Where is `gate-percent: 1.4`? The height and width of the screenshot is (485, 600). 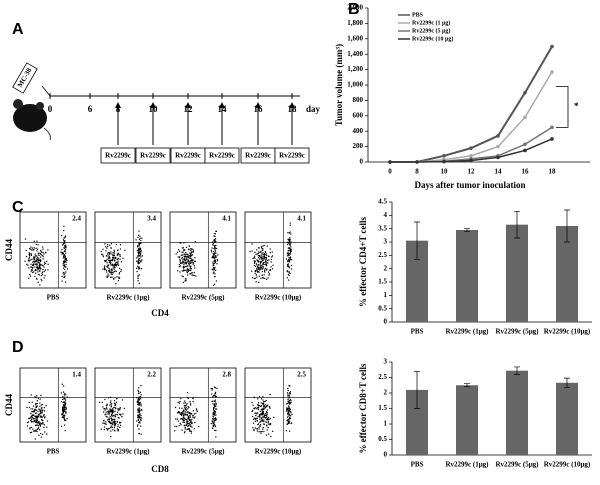 gate-percent: 1.4 is located at coordinates (76, 375).